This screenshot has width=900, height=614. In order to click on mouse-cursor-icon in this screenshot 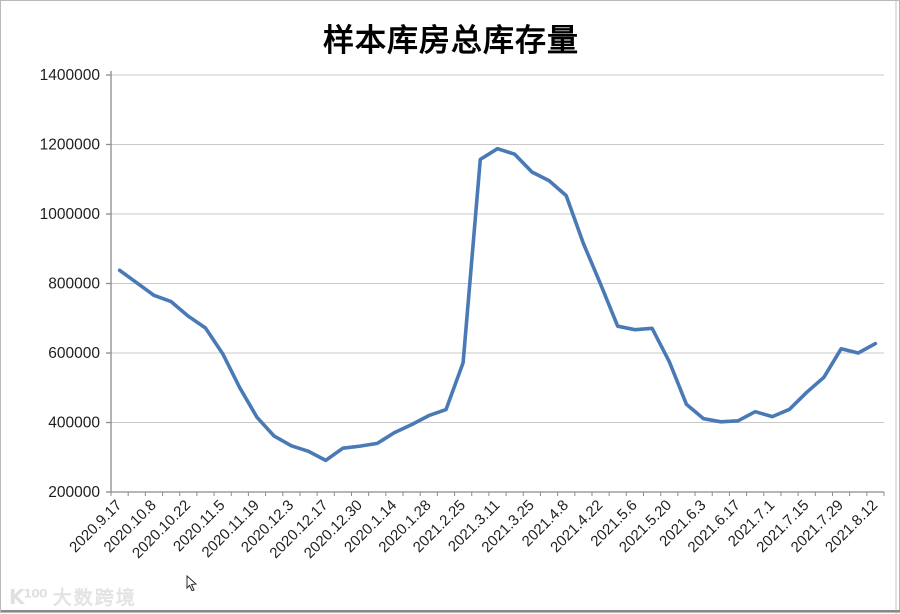, I will do `click(192, 583)`.